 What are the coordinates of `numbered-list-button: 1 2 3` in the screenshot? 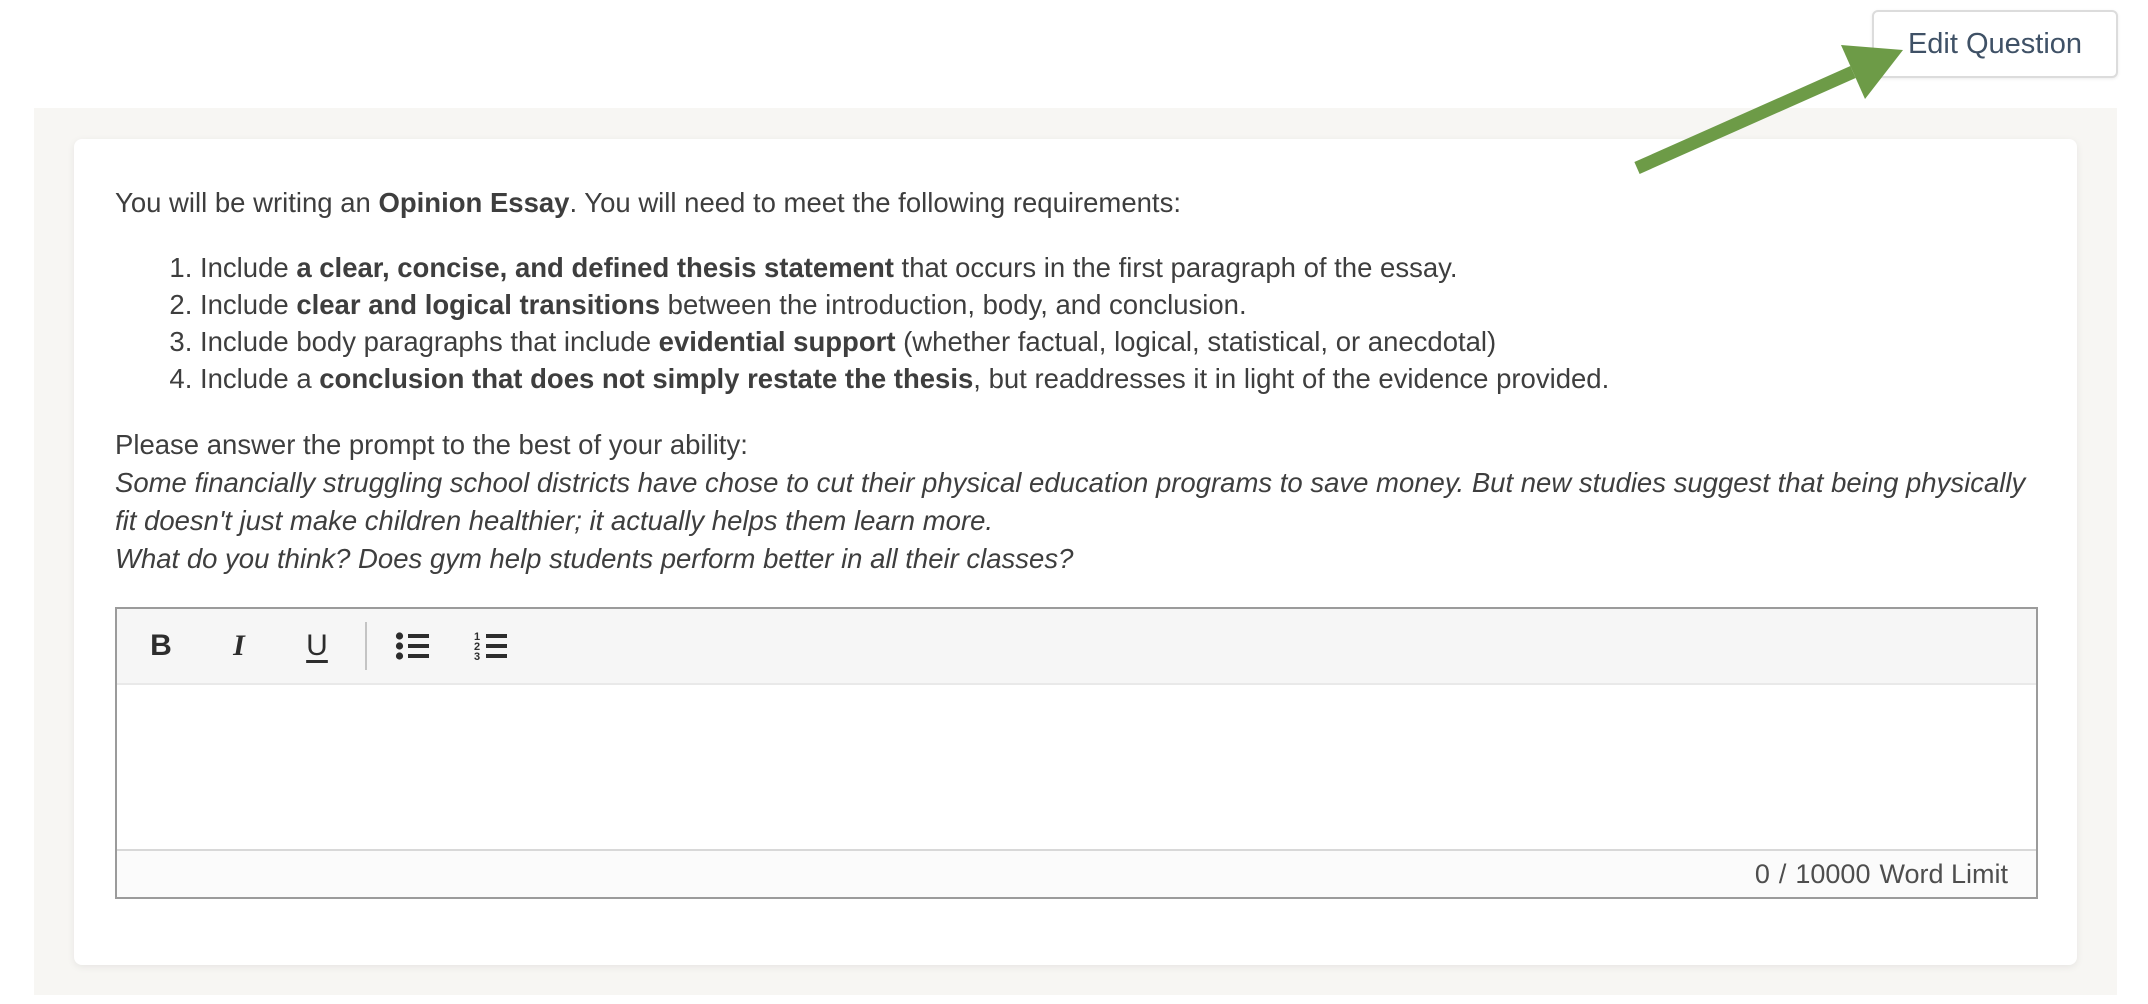 It's located at (491, 646).